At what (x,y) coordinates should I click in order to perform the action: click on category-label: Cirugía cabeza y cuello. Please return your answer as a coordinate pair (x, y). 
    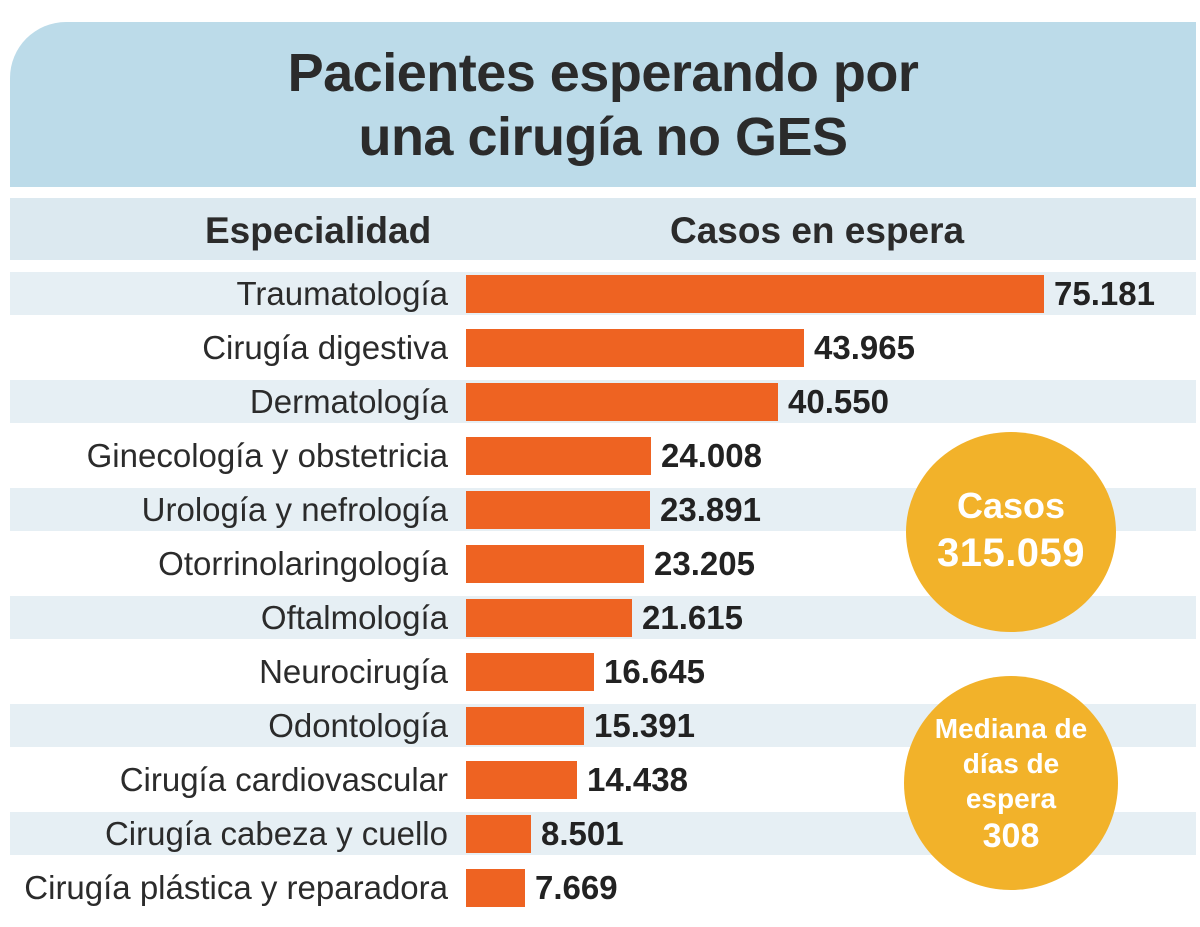
    Looking at the image, I should click on (276, 833).